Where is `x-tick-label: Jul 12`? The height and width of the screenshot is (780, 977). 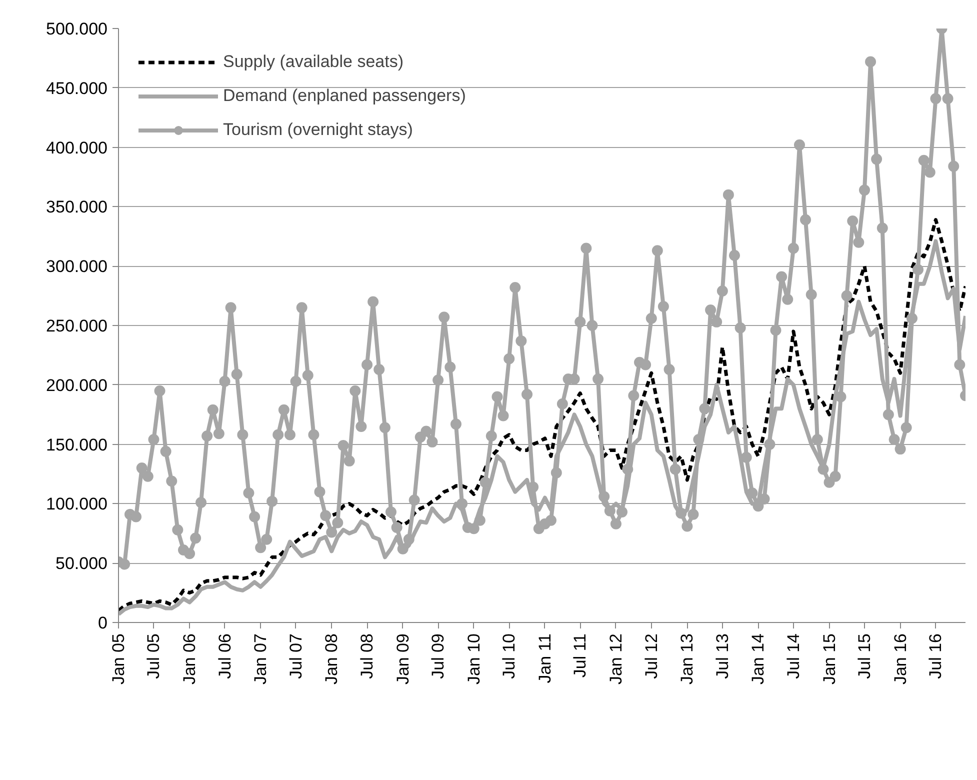
x-tick-label: Jul 12 is located at coordinates (651, 656).